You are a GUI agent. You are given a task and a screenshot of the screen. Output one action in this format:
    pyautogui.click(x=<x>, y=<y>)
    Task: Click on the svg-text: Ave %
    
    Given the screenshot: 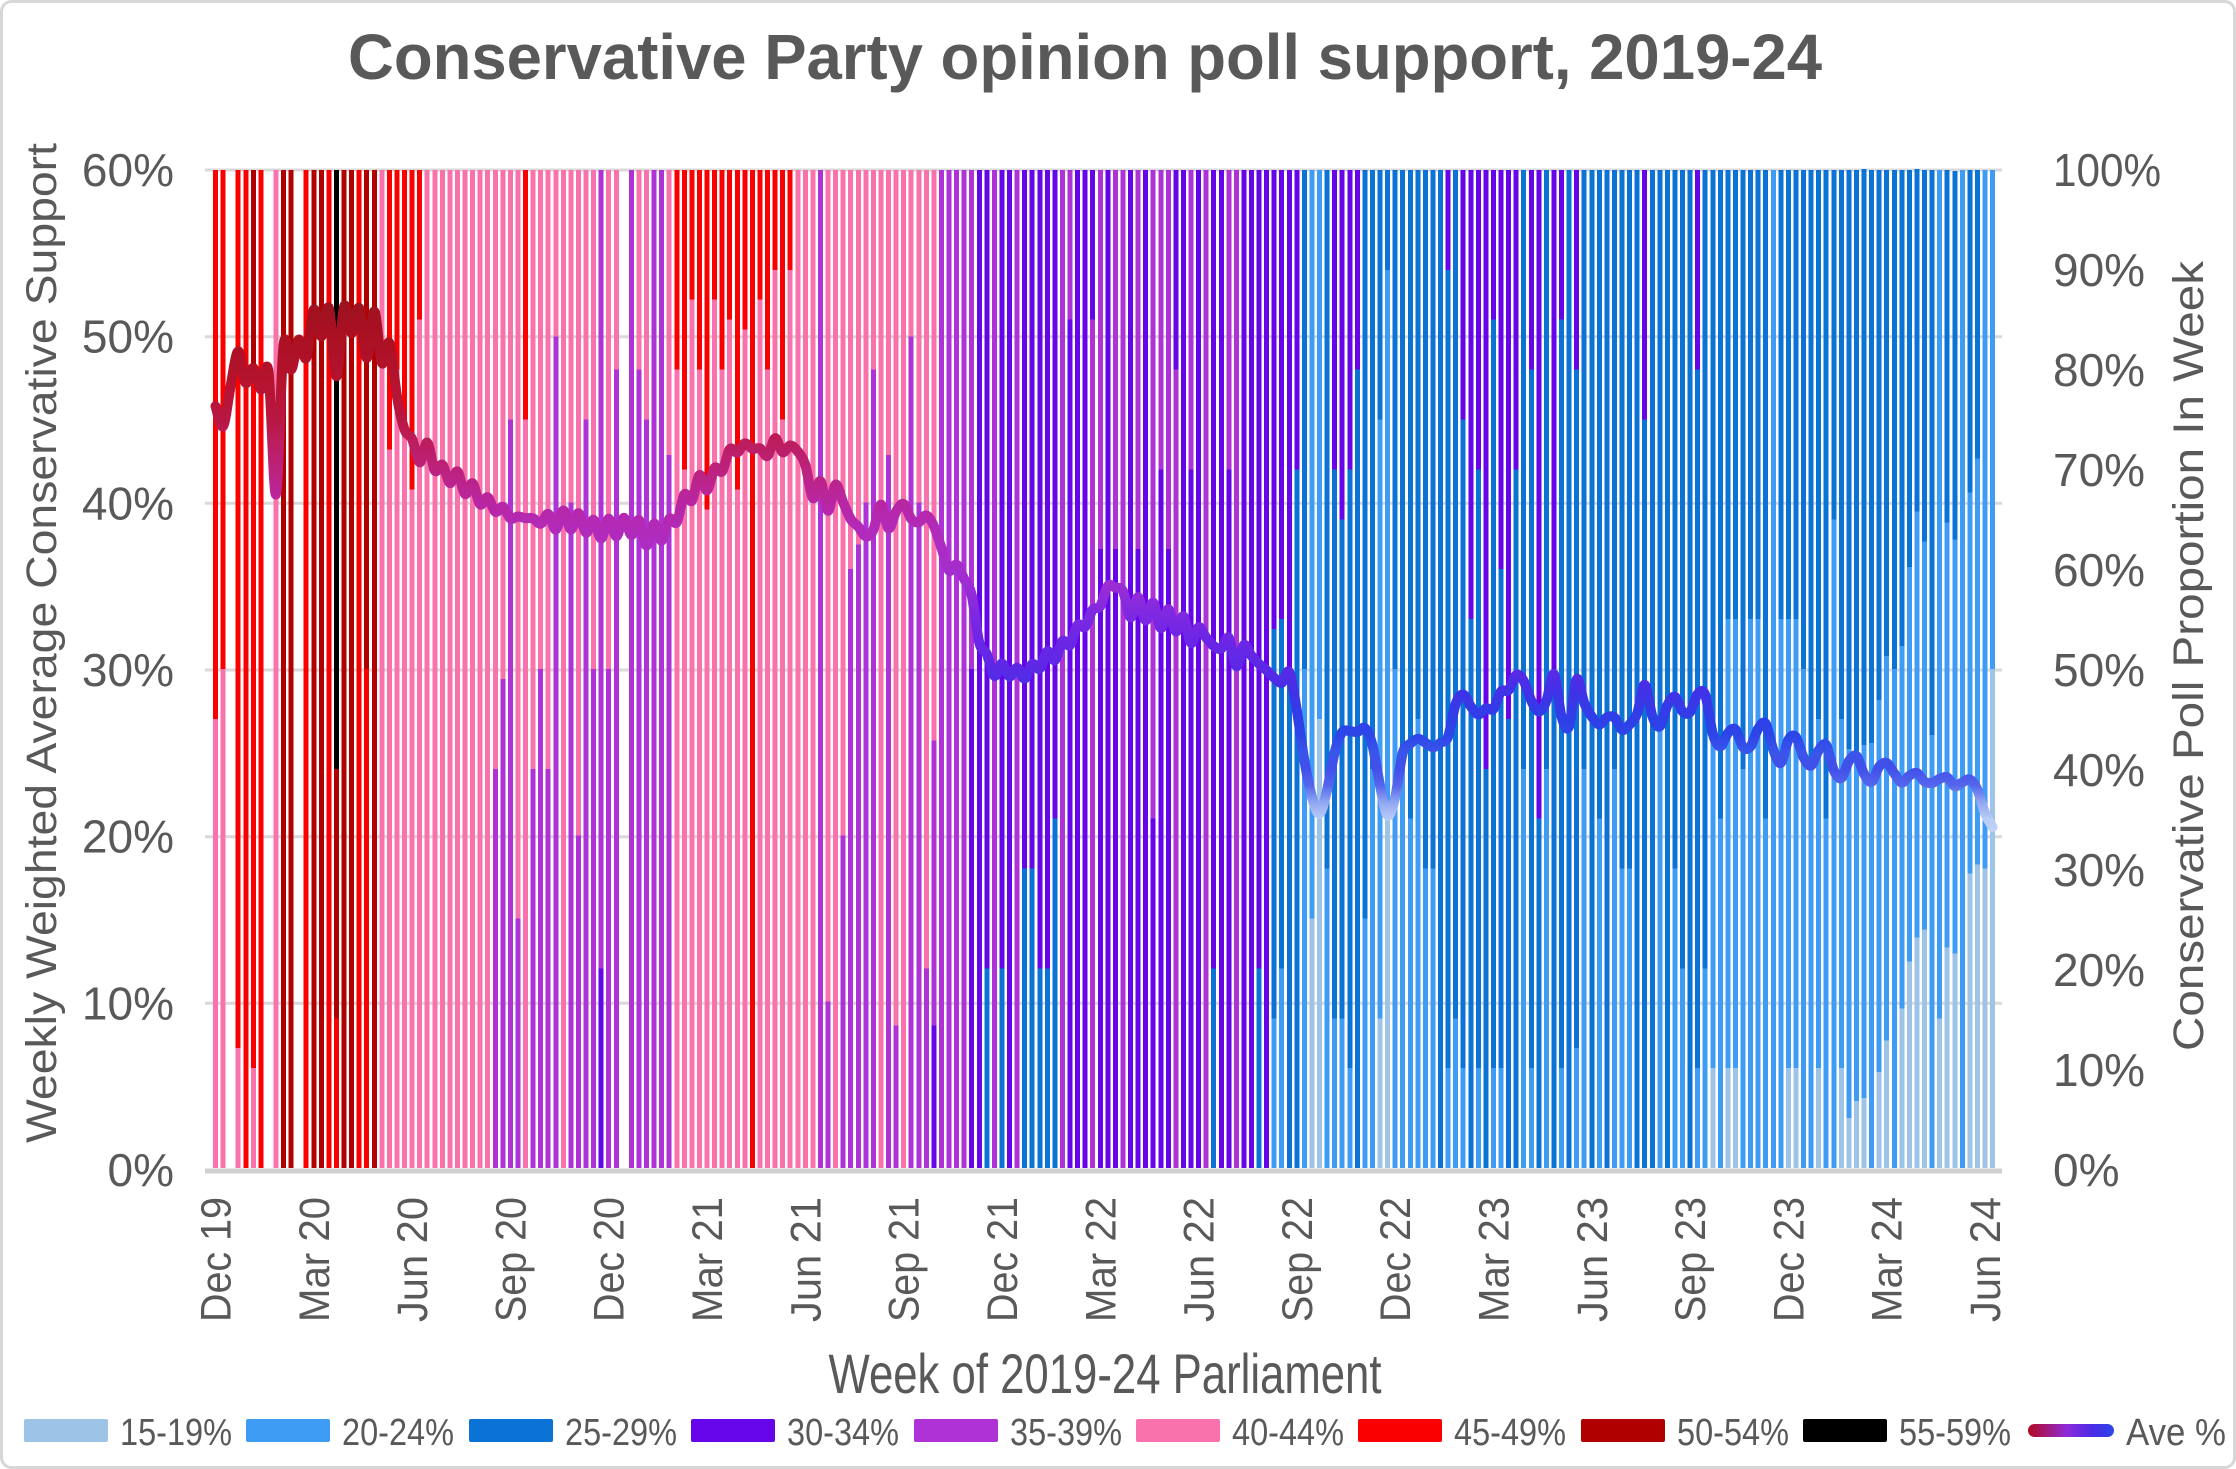 What is the action you would take?
    pyautogui.click(x=2176, y=1433)
    